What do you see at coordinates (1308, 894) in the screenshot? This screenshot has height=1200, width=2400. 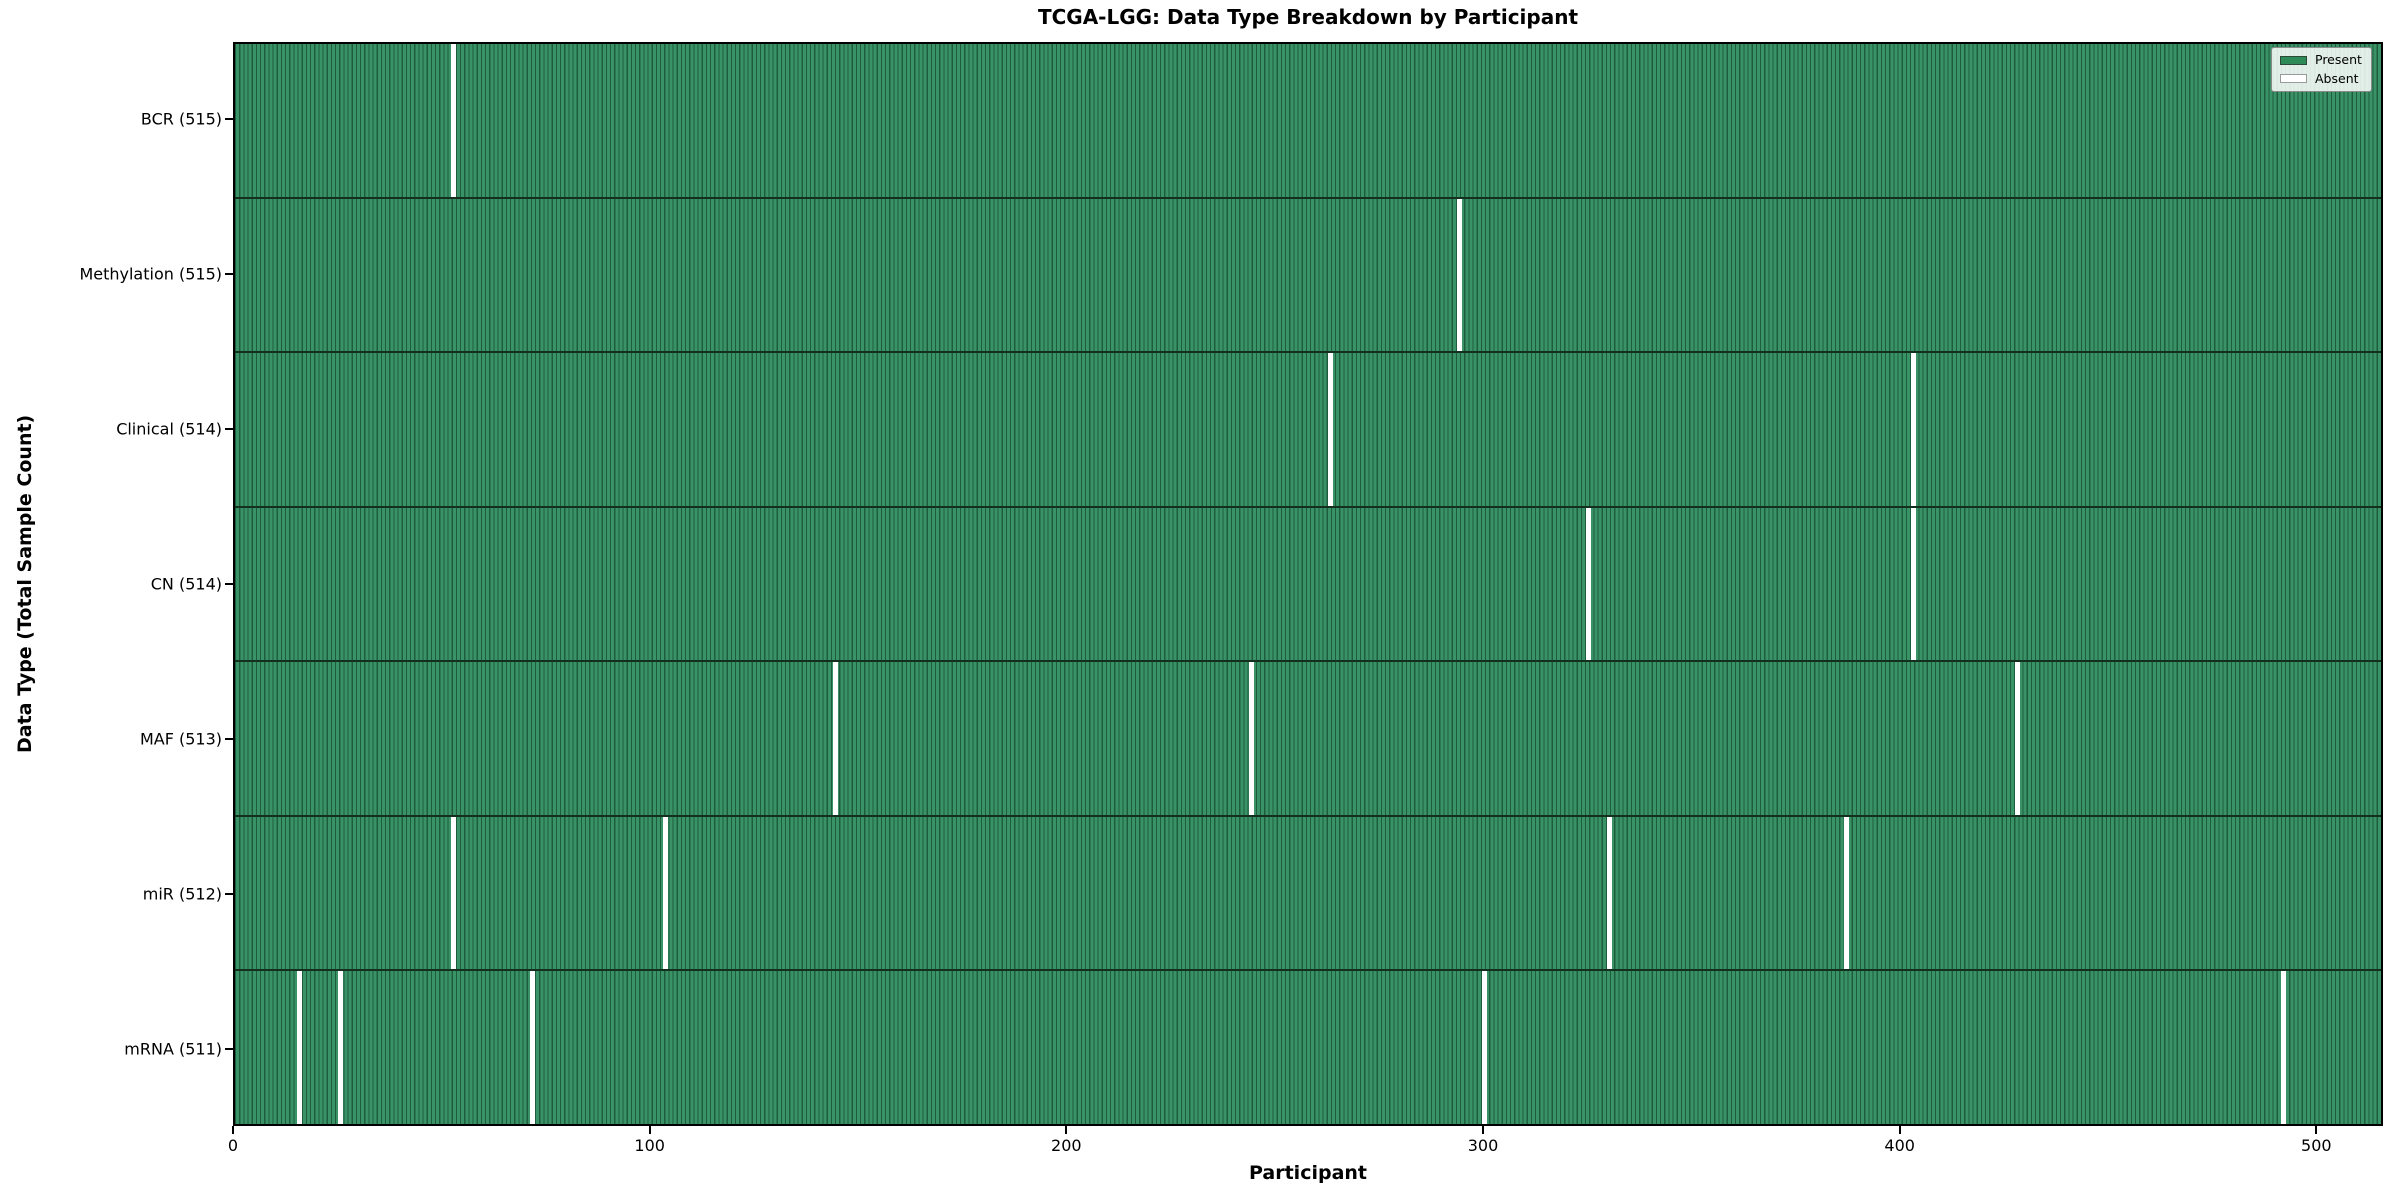 I see `row-mir` at bounding box center [1308, 894].